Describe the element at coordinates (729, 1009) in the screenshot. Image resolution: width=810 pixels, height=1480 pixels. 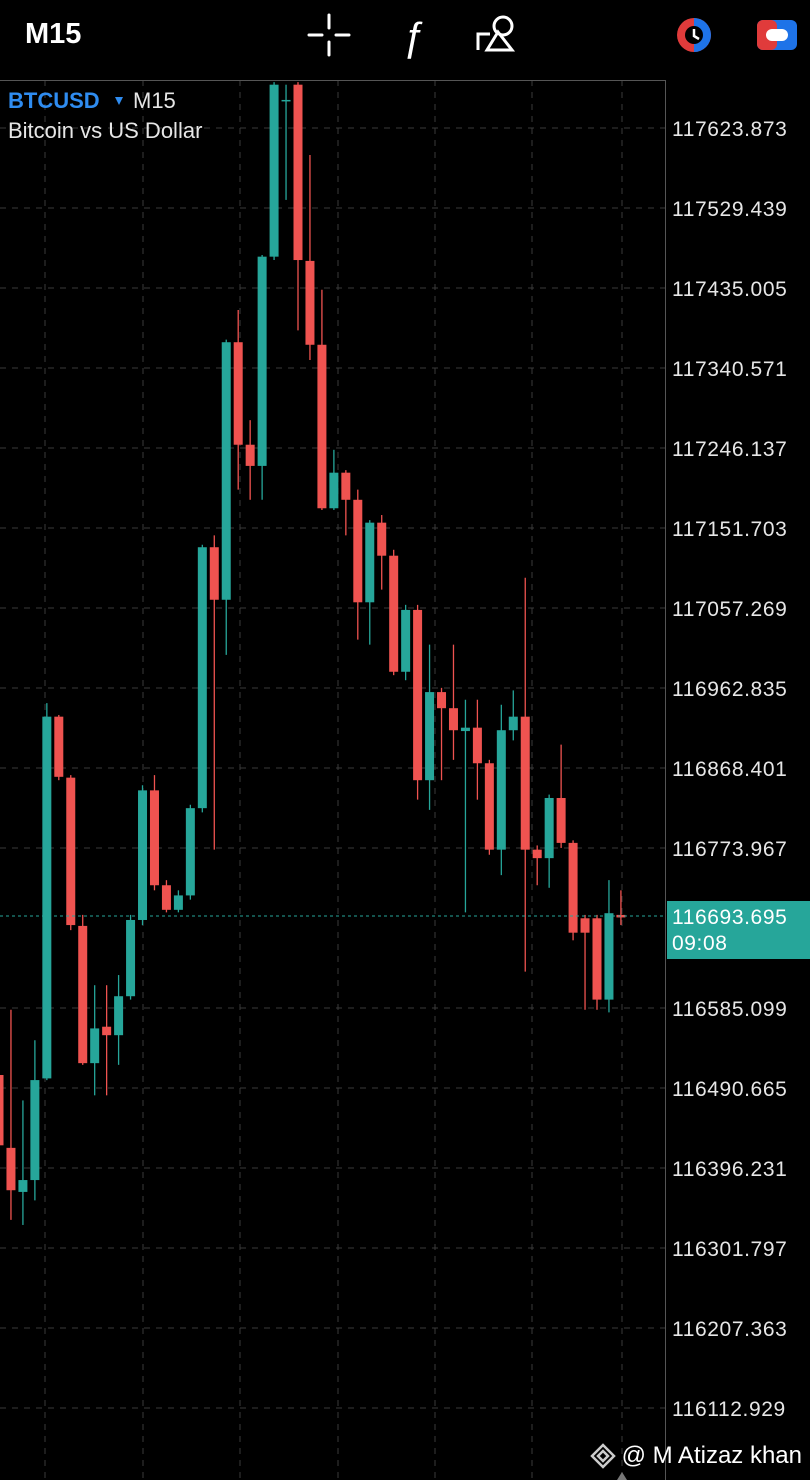
I see `y-tick-label: 116585.099` at that location.